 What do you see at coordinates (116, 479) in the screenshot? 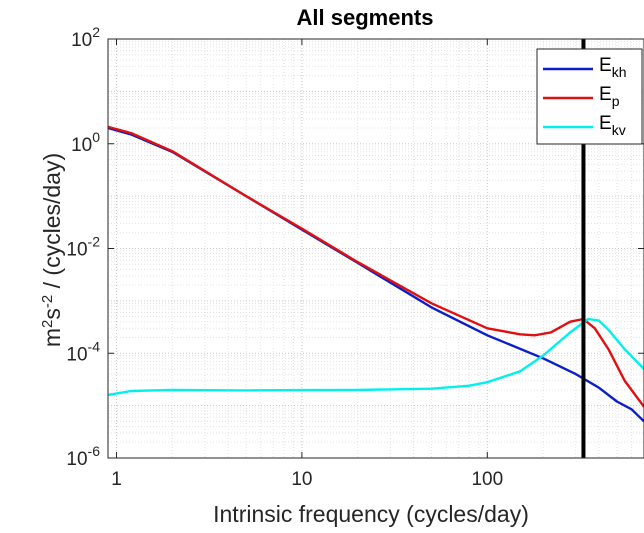
I see `x-tick-label: 1` at bounding box center [116, 479].